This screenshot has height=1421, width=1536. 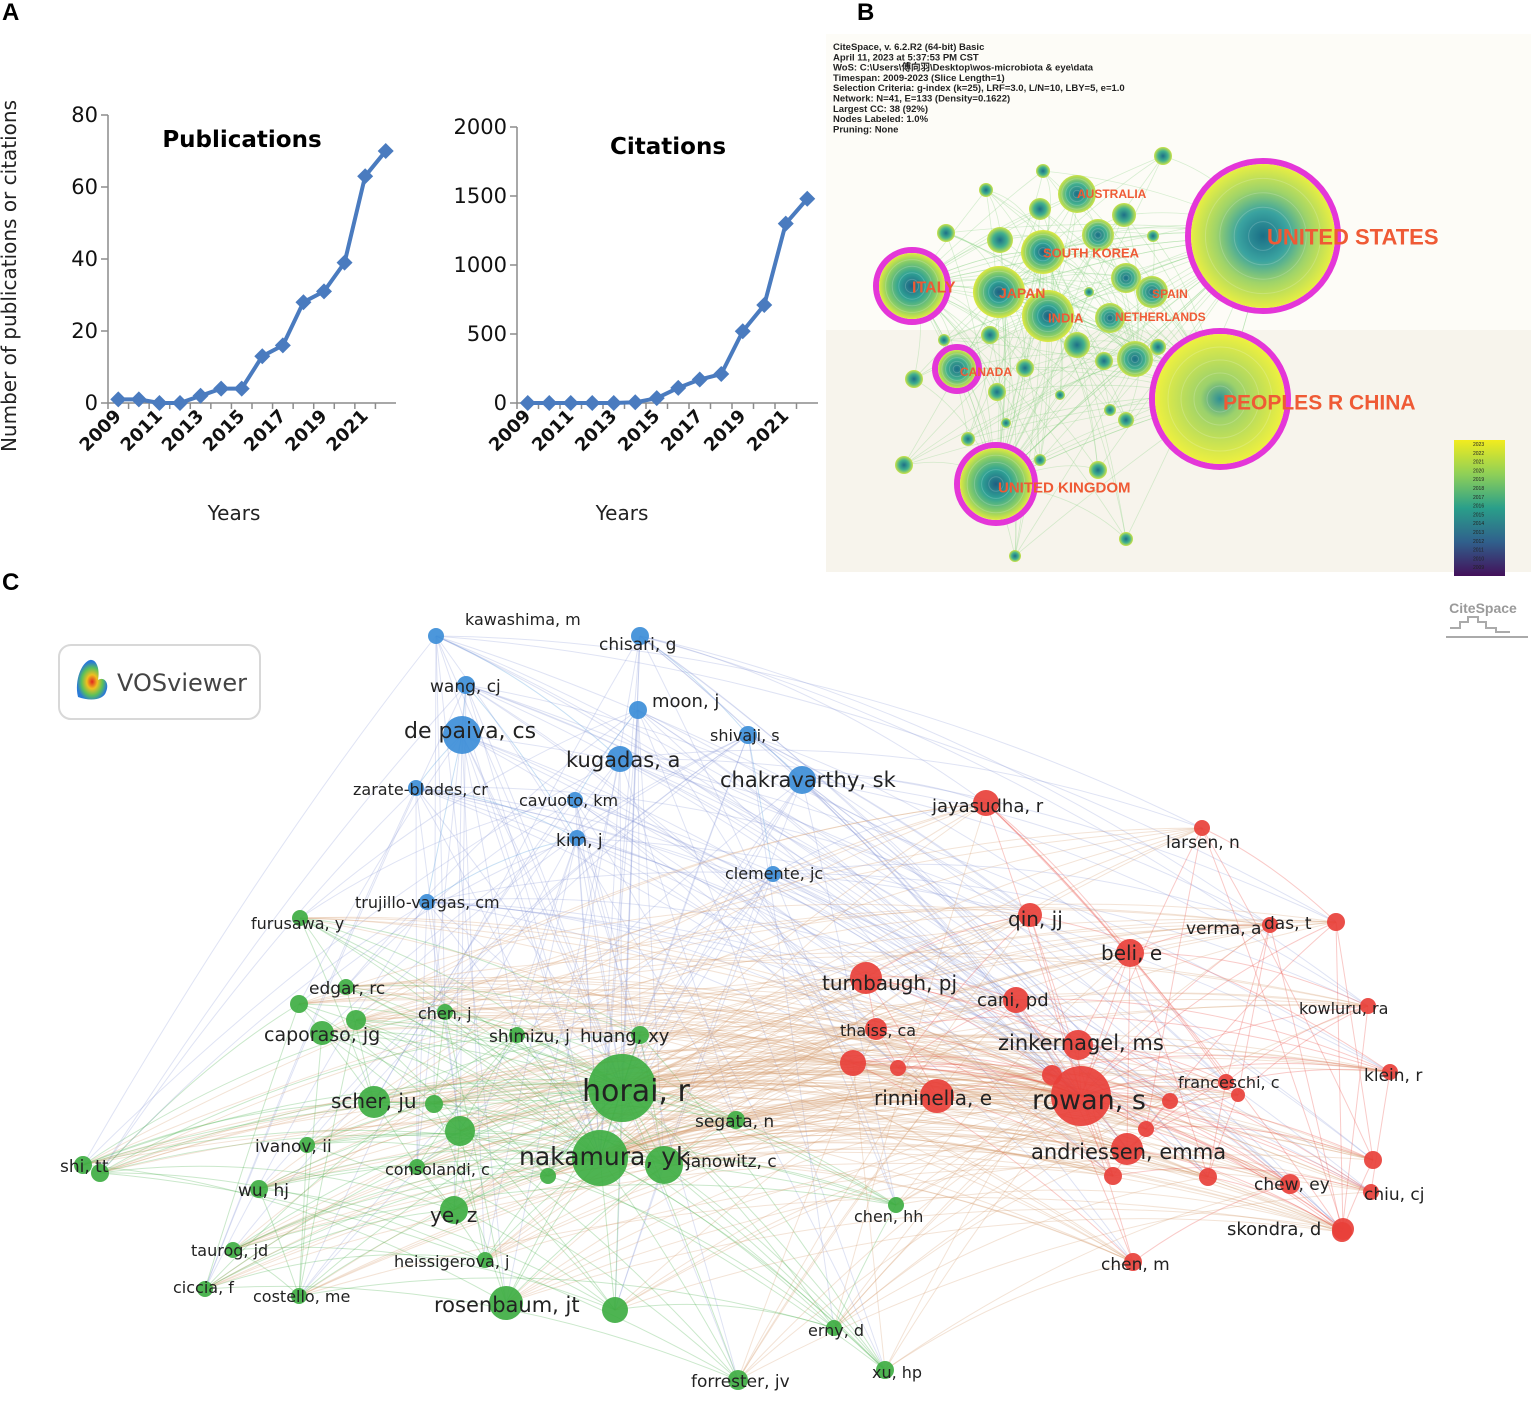 I want to click on author-label-consolandi-c: consolandi, c, so click(x=437, y=1169).